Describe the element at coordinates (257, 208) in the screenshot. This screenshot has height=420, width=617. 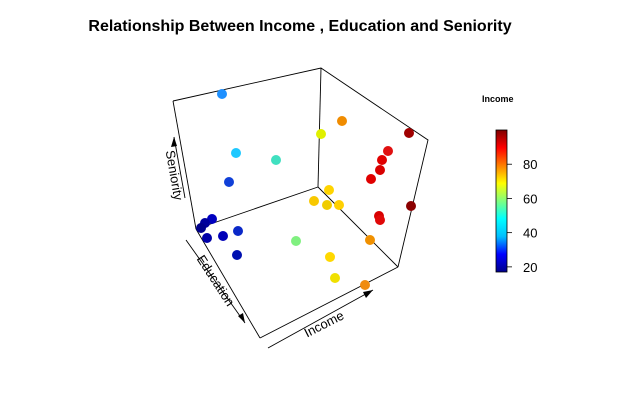
I see `box-floor-back-left-edge` at that location.